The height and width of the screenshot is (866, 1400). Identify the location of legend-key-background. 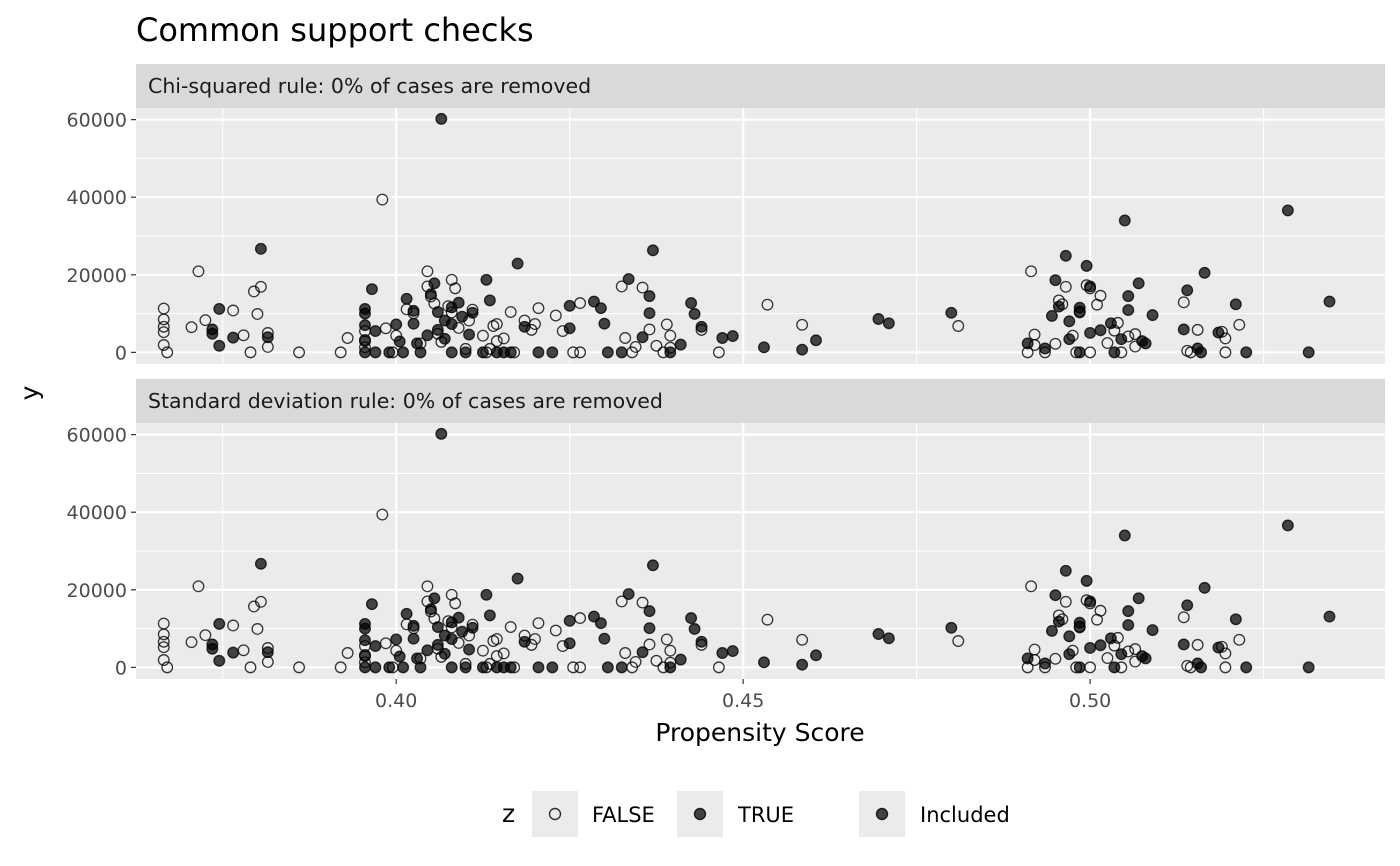
(555, 814).